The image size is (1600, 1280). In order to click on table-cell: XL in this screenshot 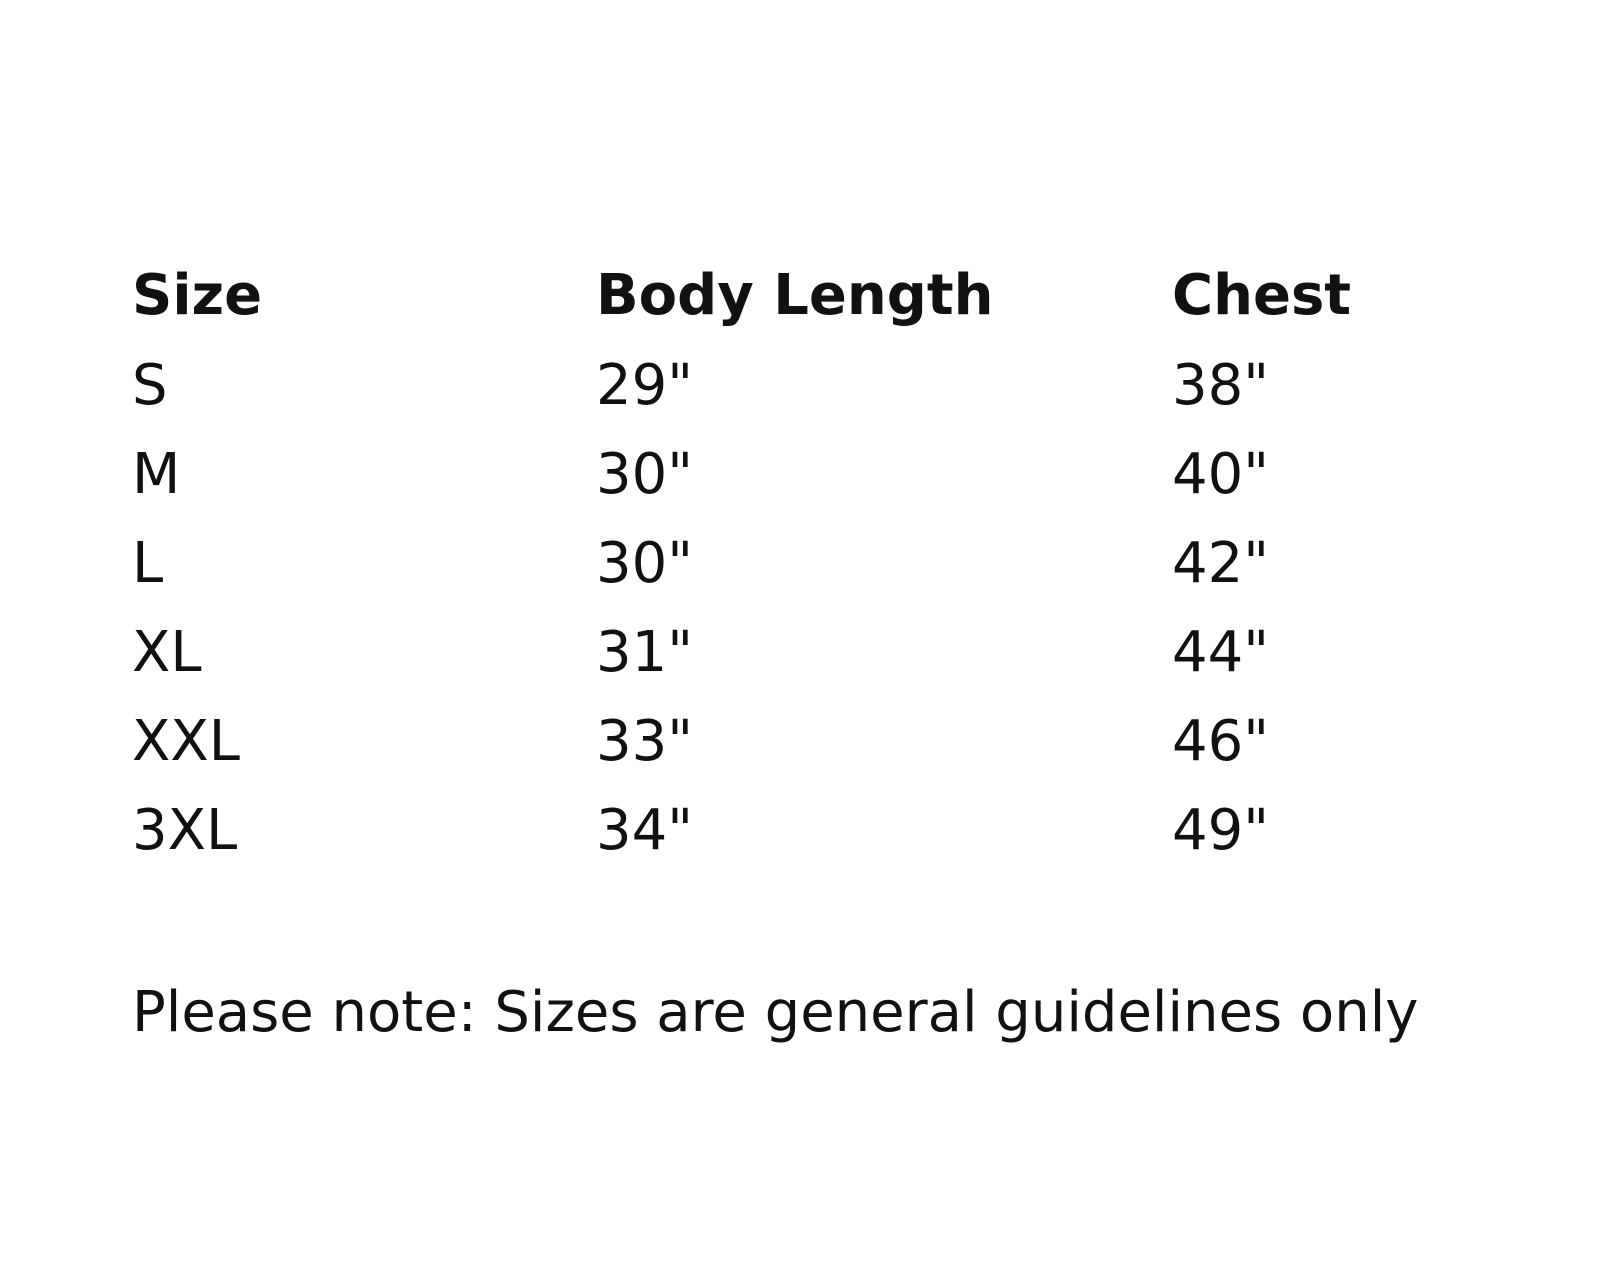, I will do `click(167, 652)`.